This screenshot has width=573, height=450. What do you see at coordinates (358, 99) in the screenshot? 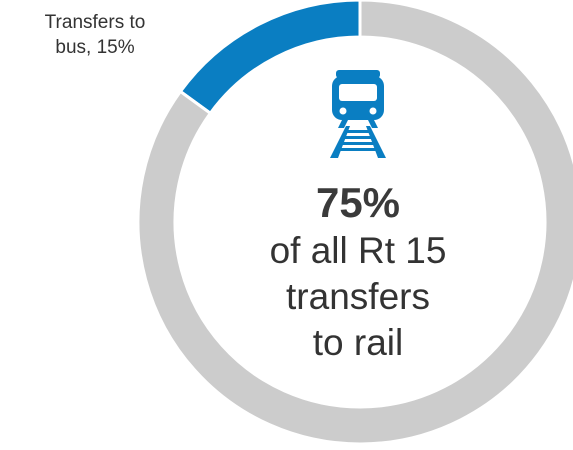
I see `train-icon-details` at bounding box center [358, 99].